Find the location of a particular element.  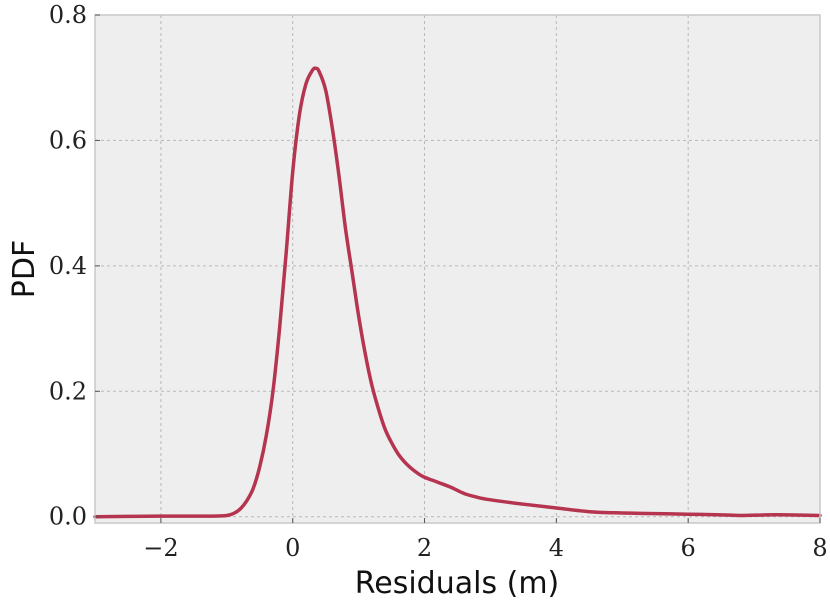

x-tick-label: −2 is located at coordinates (160, 548).